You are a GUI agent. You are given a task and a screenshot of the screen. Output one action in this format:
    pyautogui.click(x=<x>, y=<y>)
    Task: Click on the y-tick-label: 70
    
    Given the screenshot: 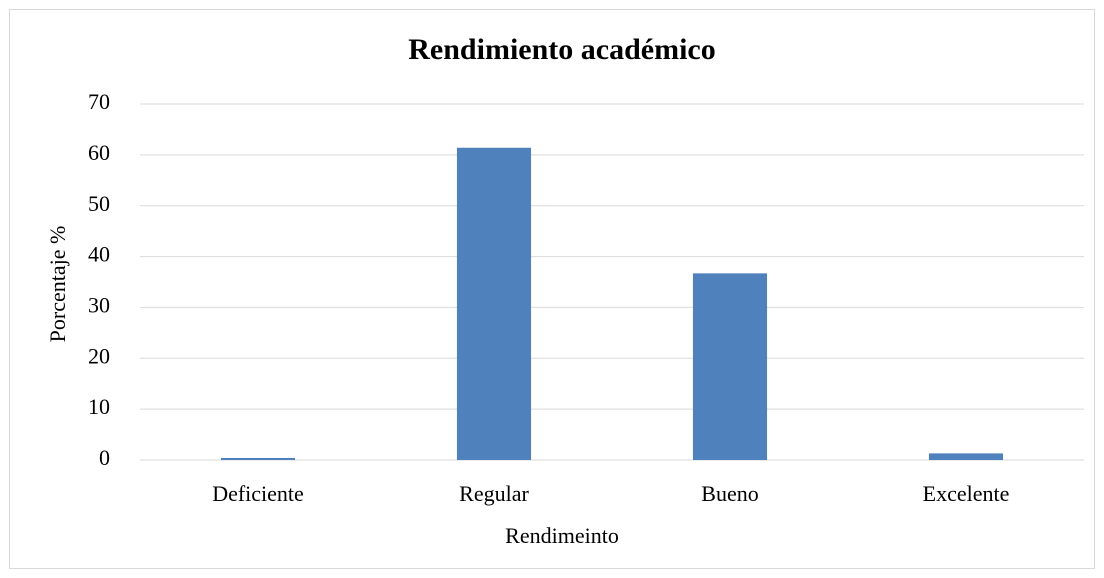 What is the action you would take?
    pyautogui.click(x=99, y=101)
    